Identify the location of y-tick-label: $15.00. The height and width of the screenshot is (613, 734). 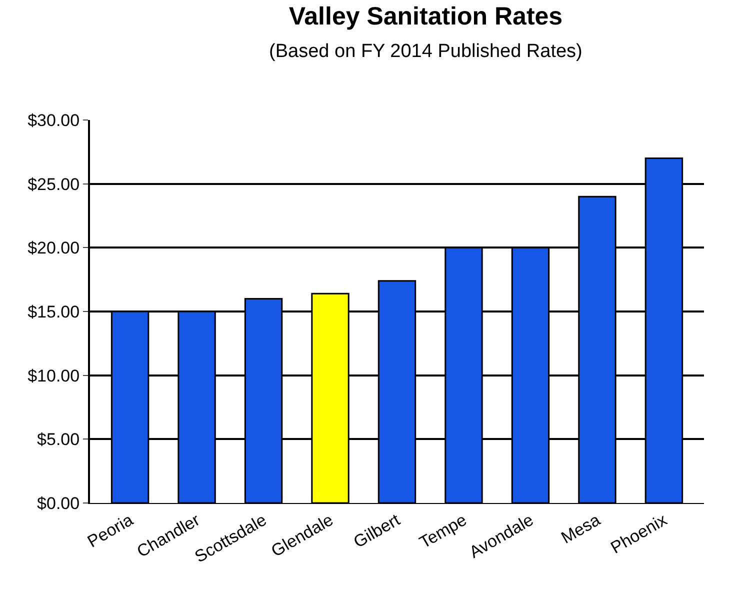
(54, 312).